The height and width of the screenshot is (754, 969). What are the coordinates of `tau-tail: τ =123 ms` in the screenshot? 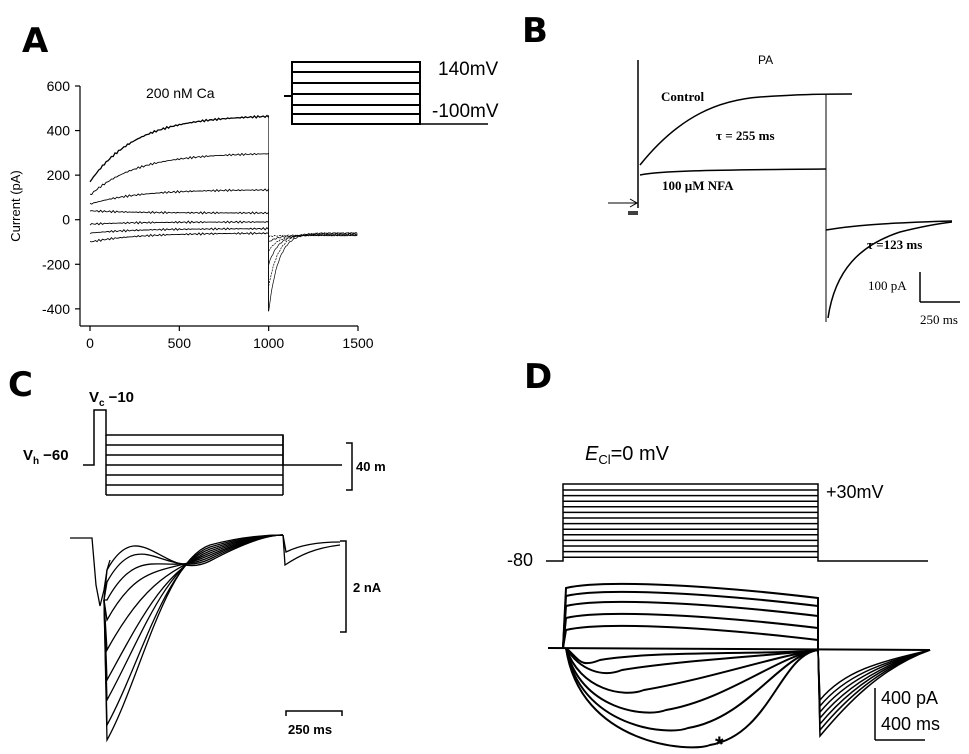 It's located at (894, 244).